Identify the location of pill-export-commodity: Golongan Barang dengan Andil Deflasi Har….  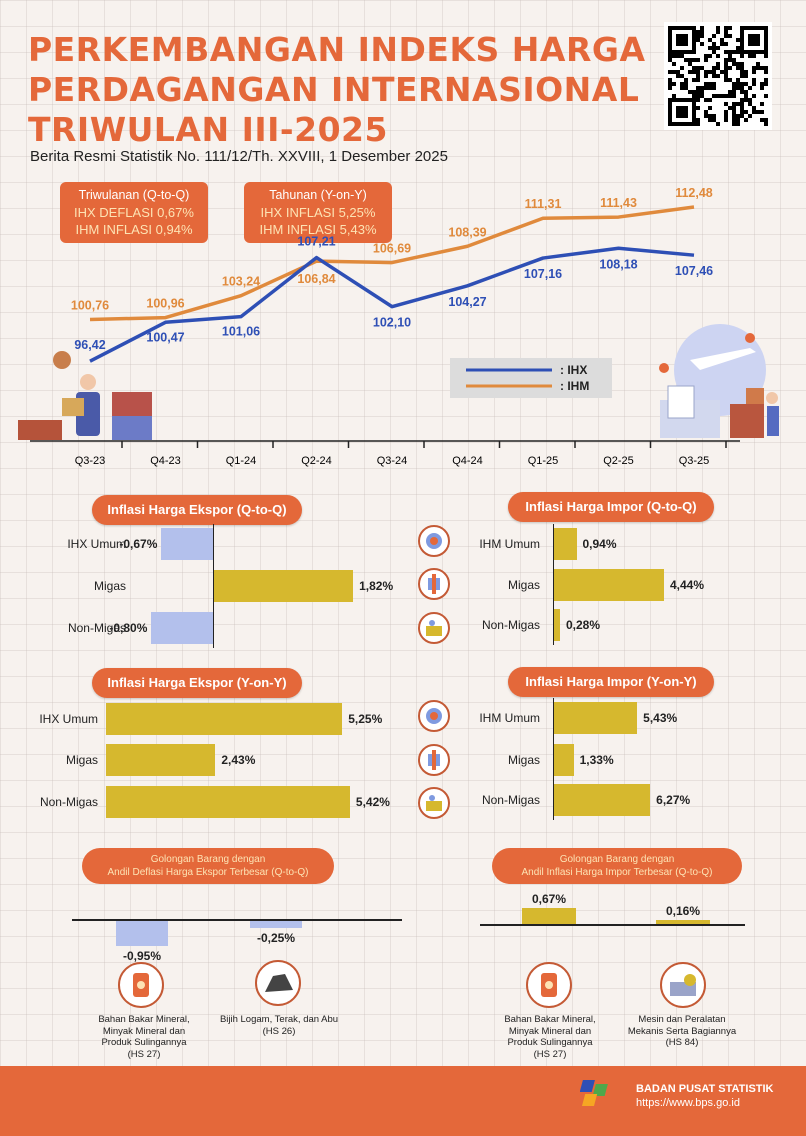
(208, 866).